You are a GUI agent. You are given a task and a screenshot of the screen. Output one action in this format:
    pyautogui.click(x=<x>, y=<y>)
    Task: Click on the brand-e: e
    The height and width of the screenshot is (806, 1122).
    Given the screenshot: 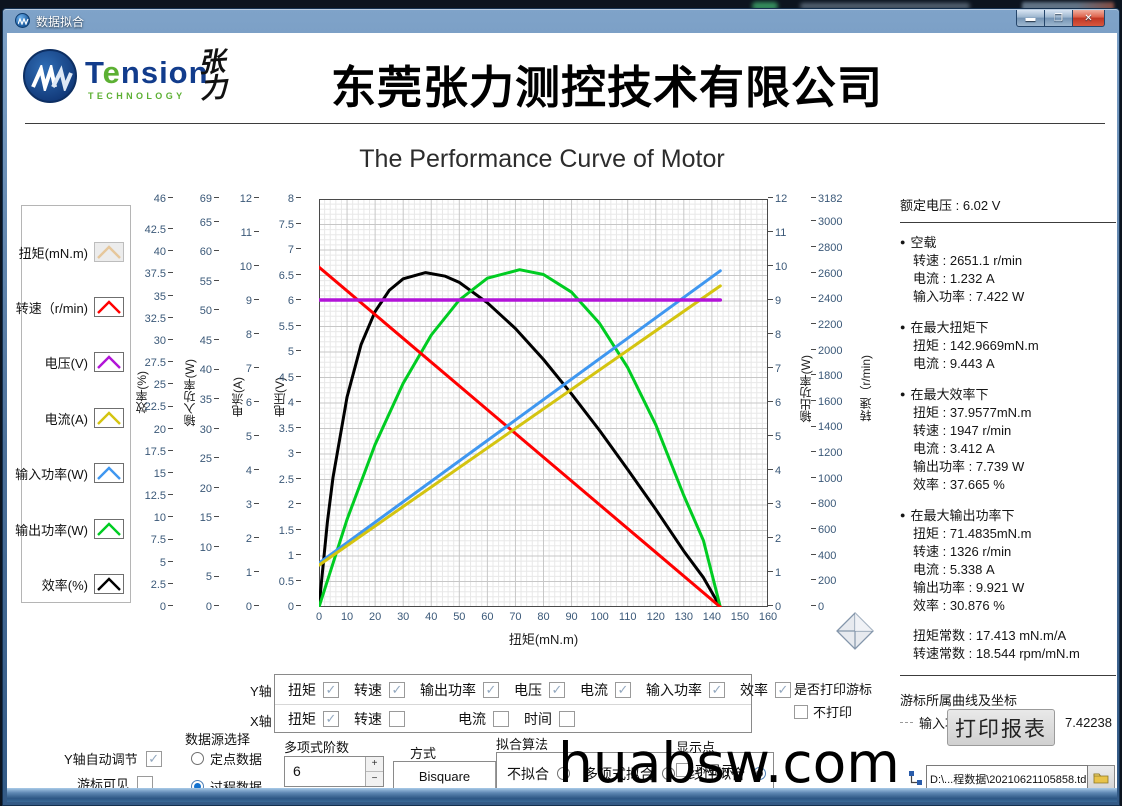 What is the action you would take?
    pyautogui.click(x=111, y=72)
    